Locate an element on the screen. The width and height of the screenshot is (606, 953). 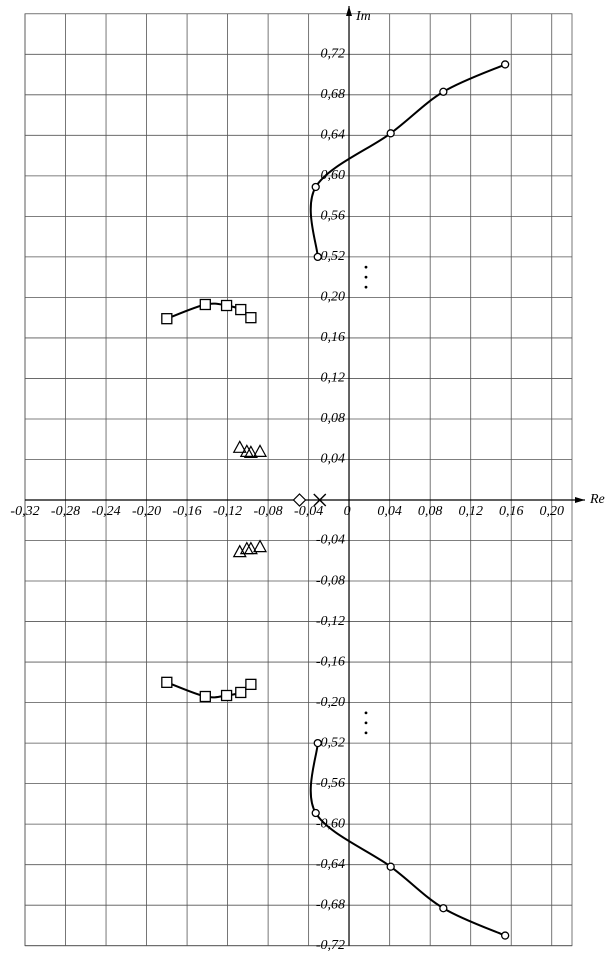
x-tick-label: -0,16 is located at coordinates (186, 511).